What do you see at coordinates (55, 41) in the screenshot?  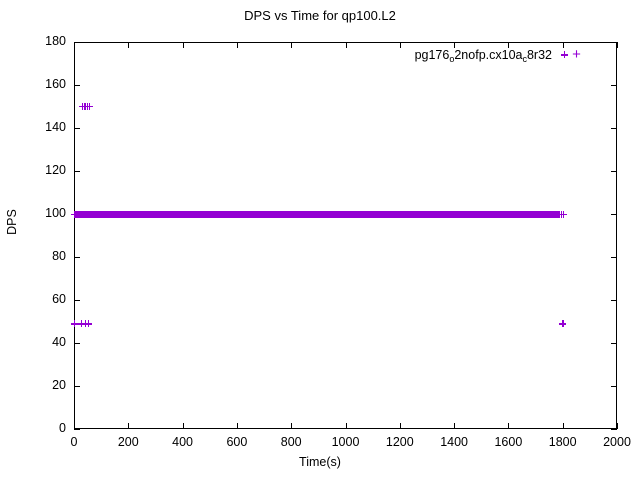 I see `y-tick-label: 180` at bounding box center [55, 41].